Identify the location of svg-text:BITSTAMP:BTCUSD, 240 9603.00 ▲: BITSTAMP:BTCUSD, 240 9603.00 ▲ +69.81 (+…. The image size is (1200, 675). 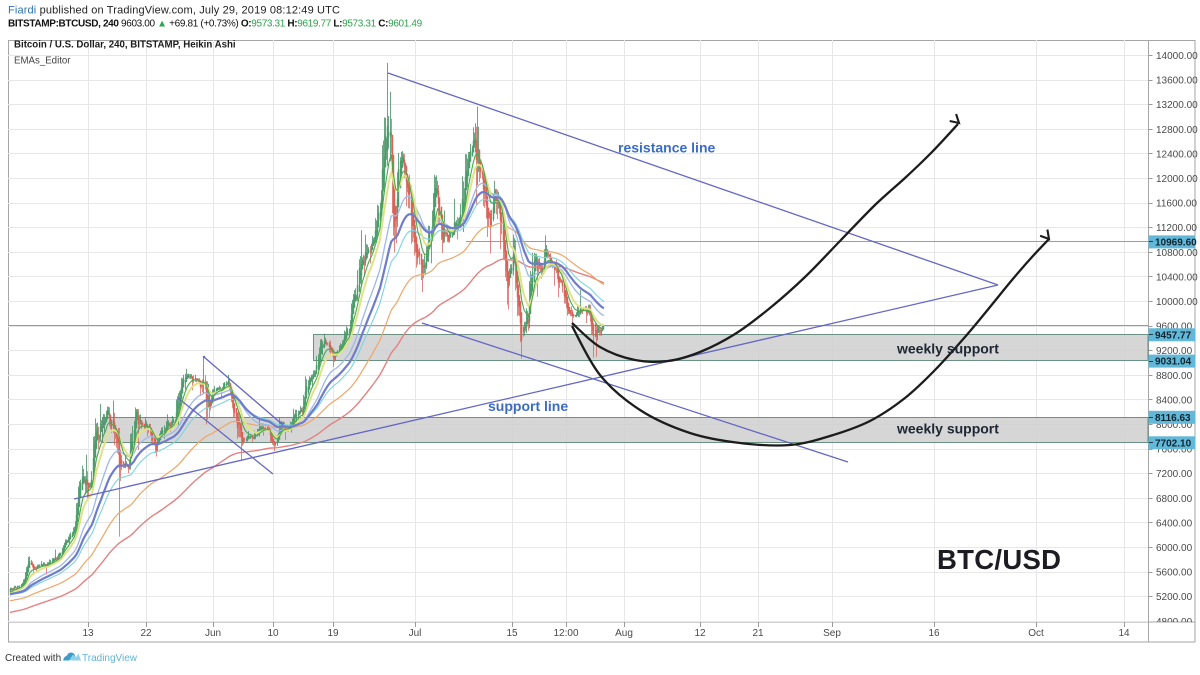
(215, 23).